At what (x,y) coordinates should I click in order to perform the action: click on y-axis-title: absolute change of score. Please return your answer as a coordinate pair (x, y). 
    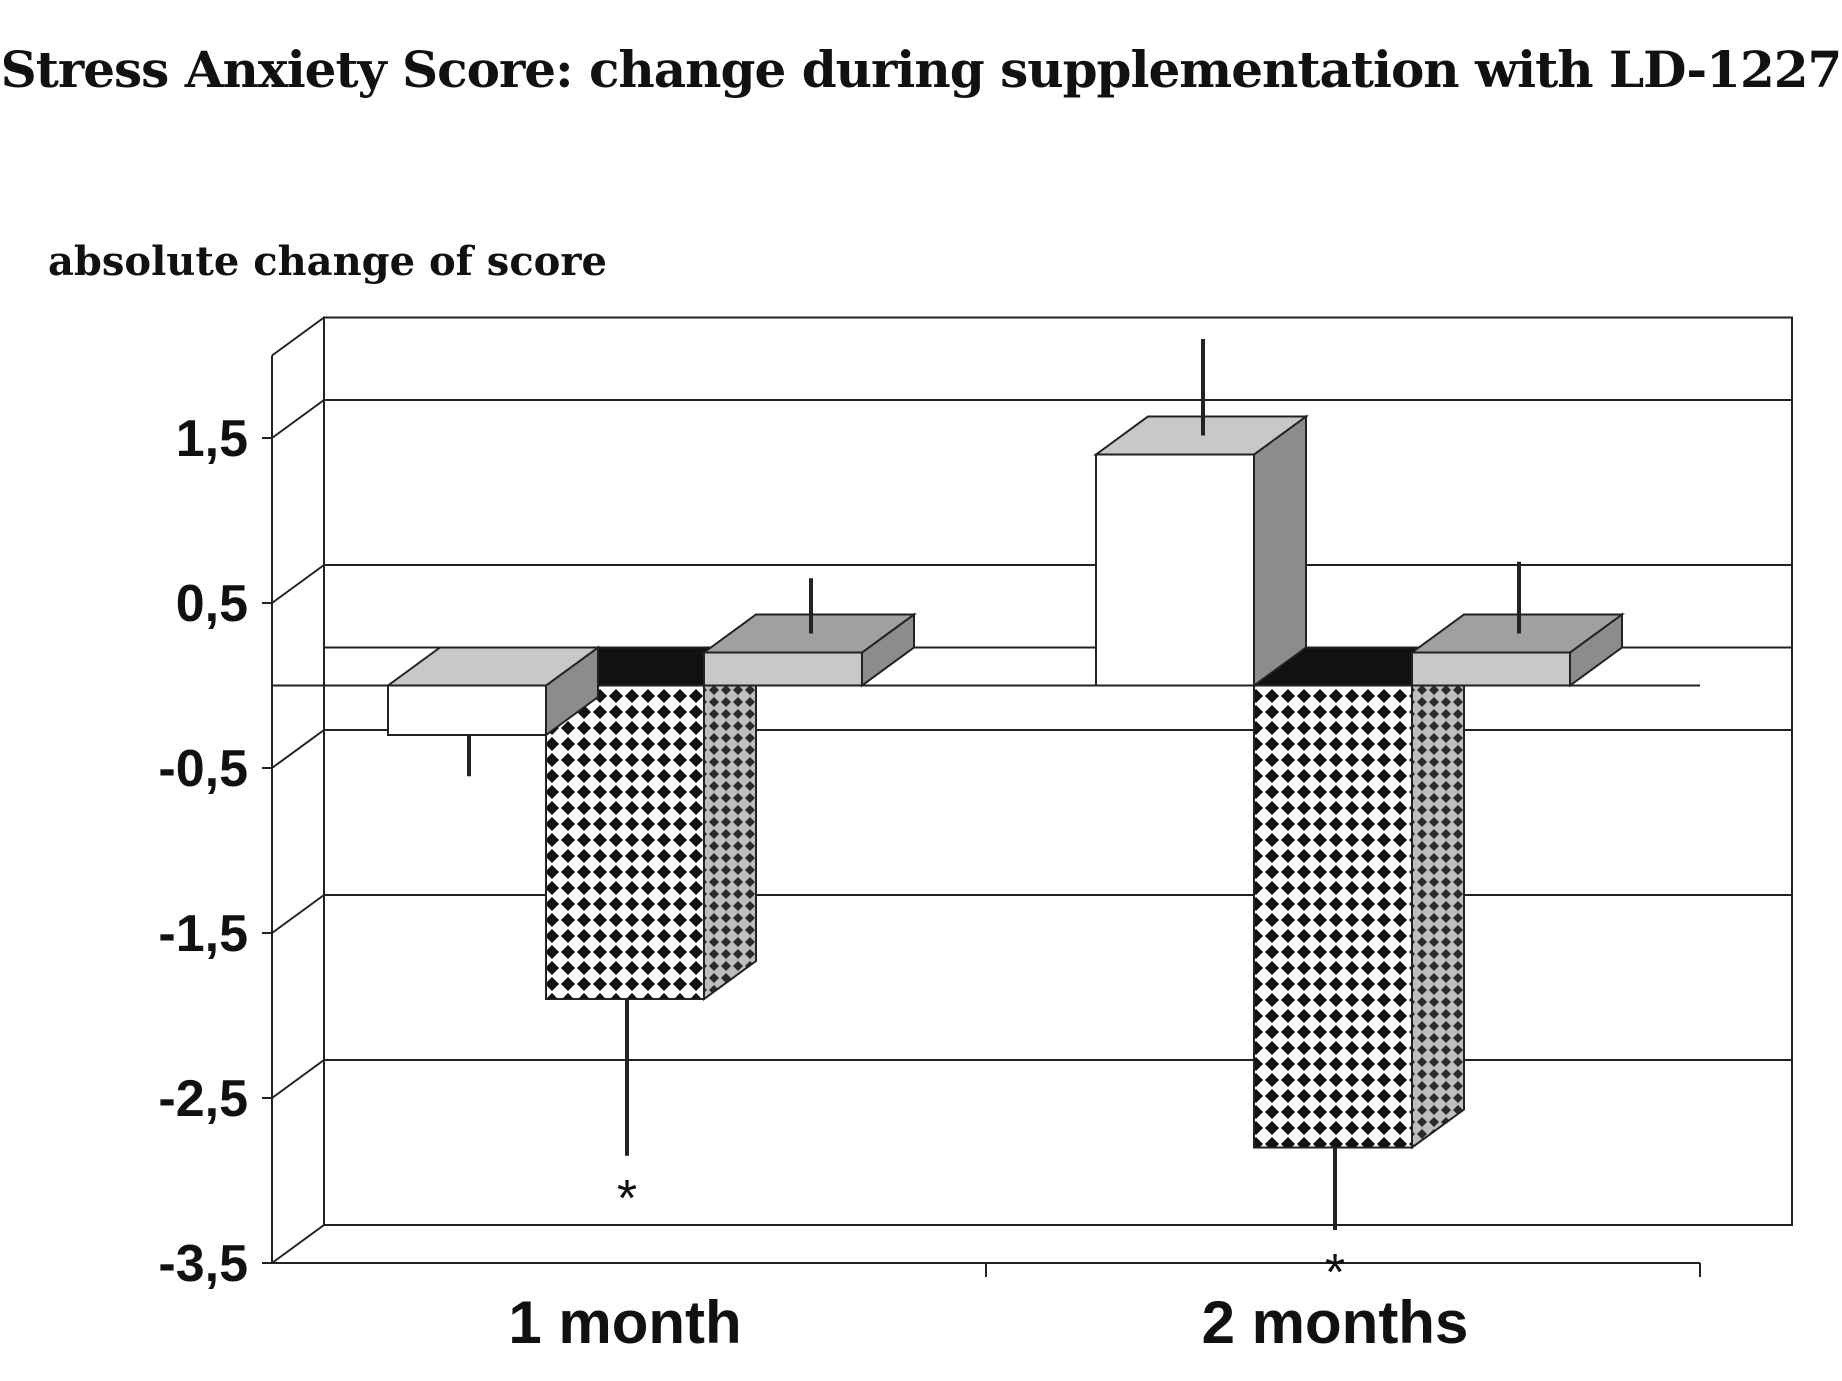
    Looking at the image, I should click on (327, 261).